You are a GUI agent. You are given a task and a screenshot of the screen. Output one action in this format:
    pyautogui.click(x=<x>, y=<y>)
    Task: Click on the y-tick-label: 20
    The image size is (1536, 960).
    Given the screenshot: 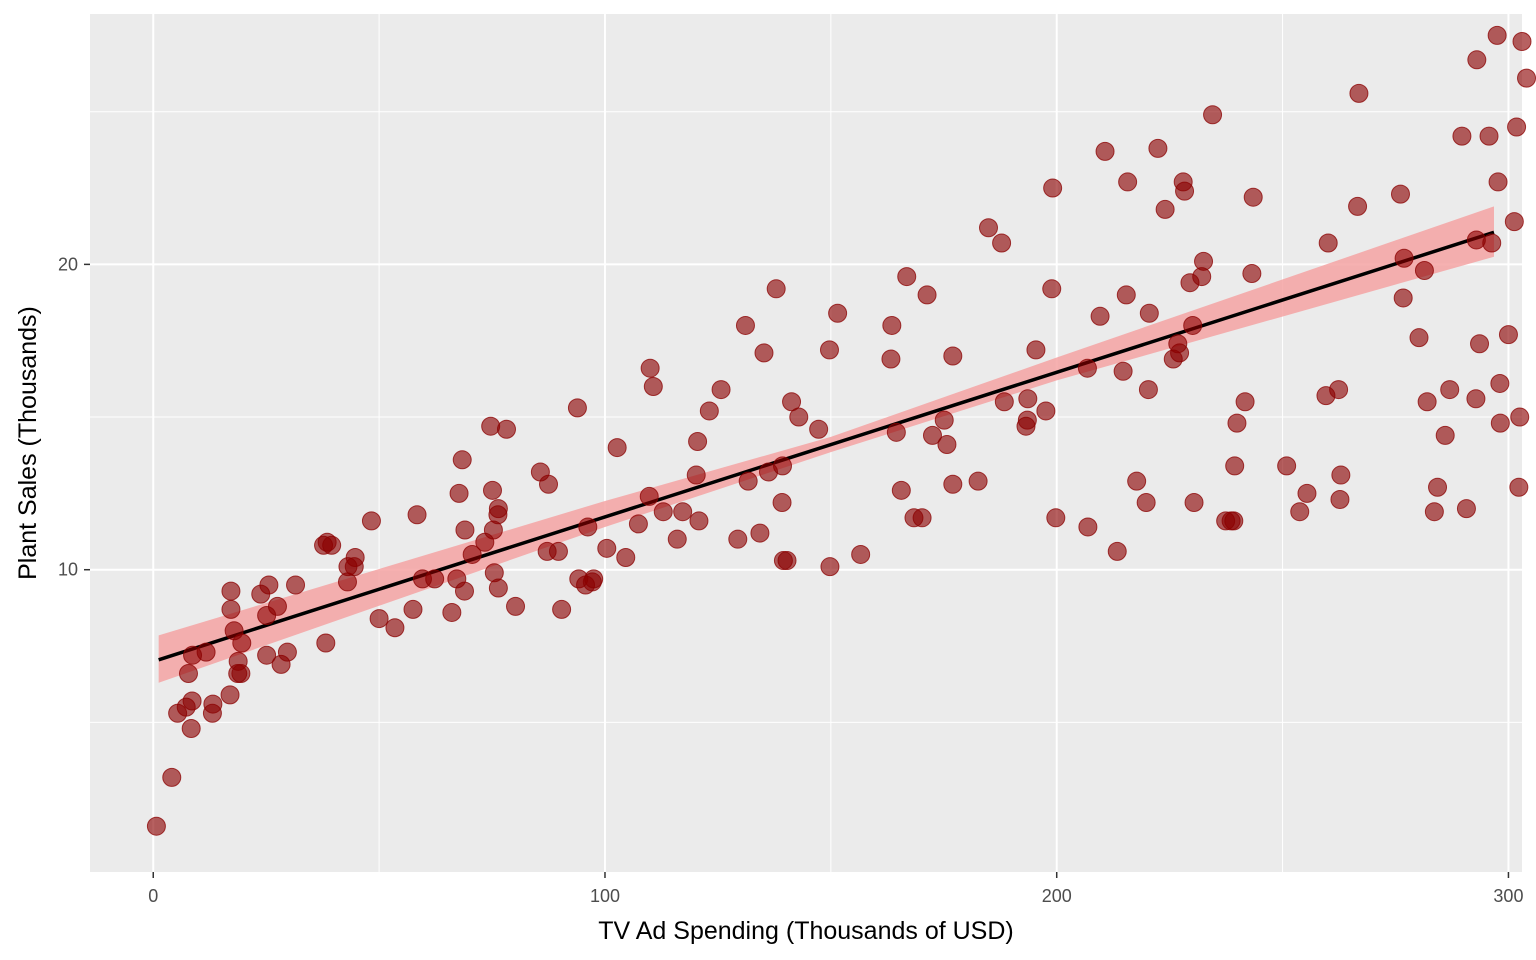 What is the action you would take?
    pyautogui.click(x=68, y=264)
    